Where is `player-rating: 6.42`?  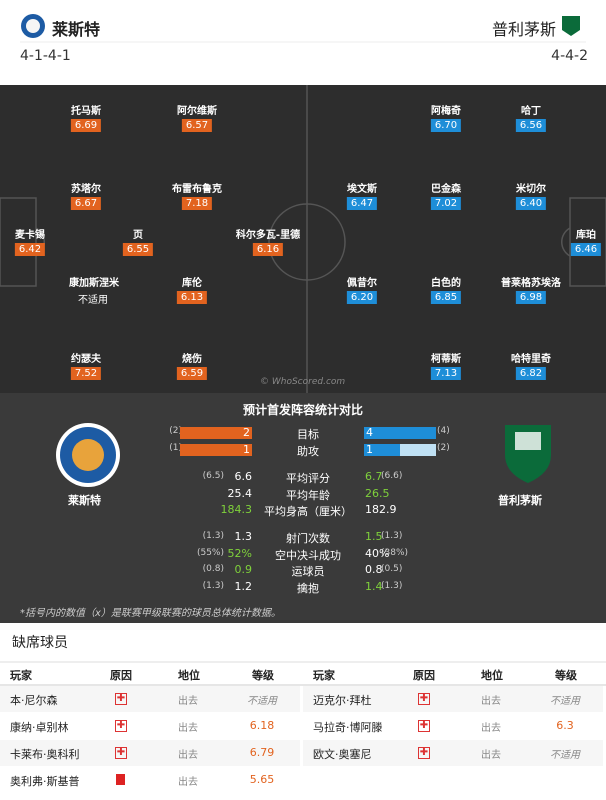 player-rating: 6.42 is located at coordinates (30, 249).